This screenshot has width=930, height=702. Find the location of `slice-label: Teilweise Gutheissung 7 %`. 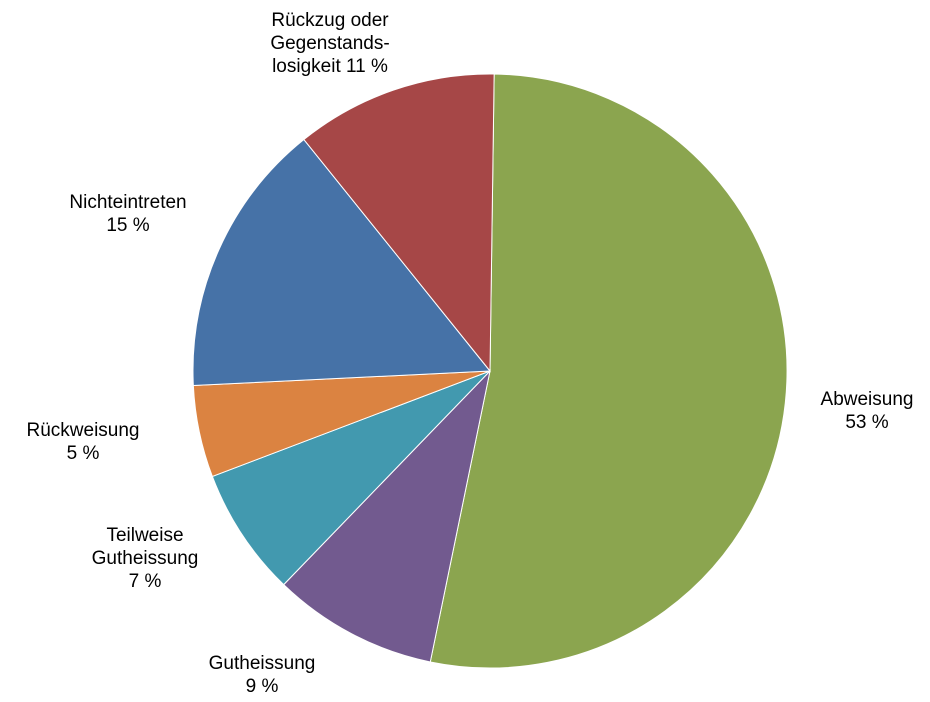

slice-label: Teilweise Gutheissung 7 % is located at coordinates (145, 558).